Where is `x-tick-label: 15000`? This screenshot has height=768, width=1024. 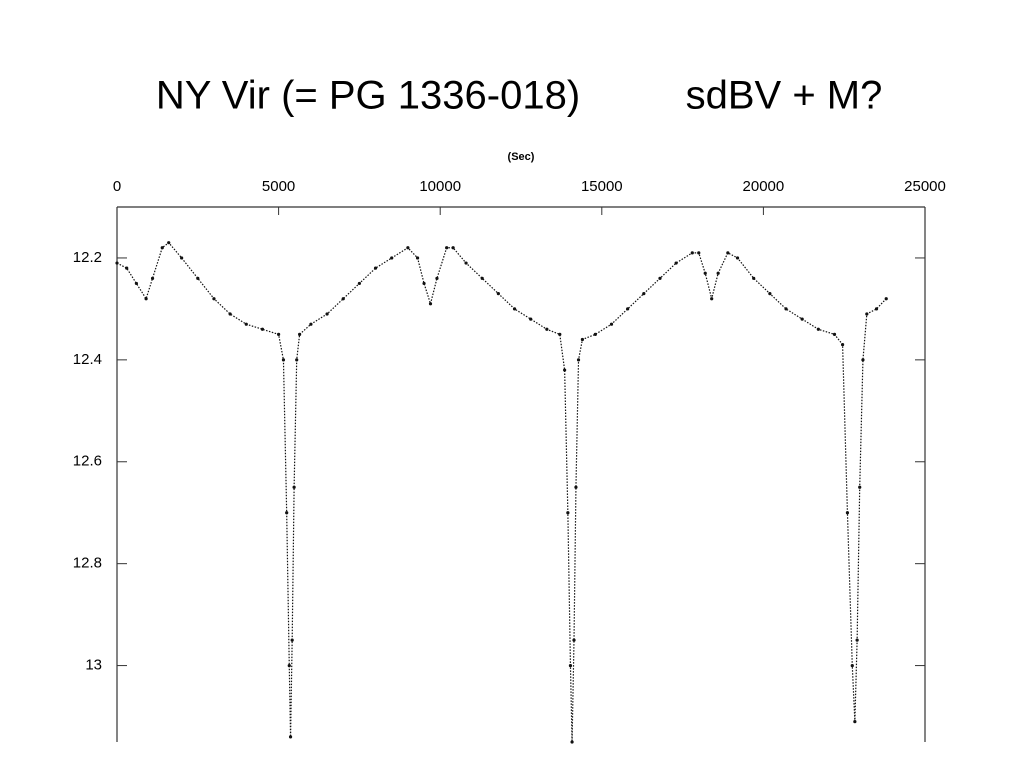
x-tick-label: 15000 is located at coordinates (602, 186).